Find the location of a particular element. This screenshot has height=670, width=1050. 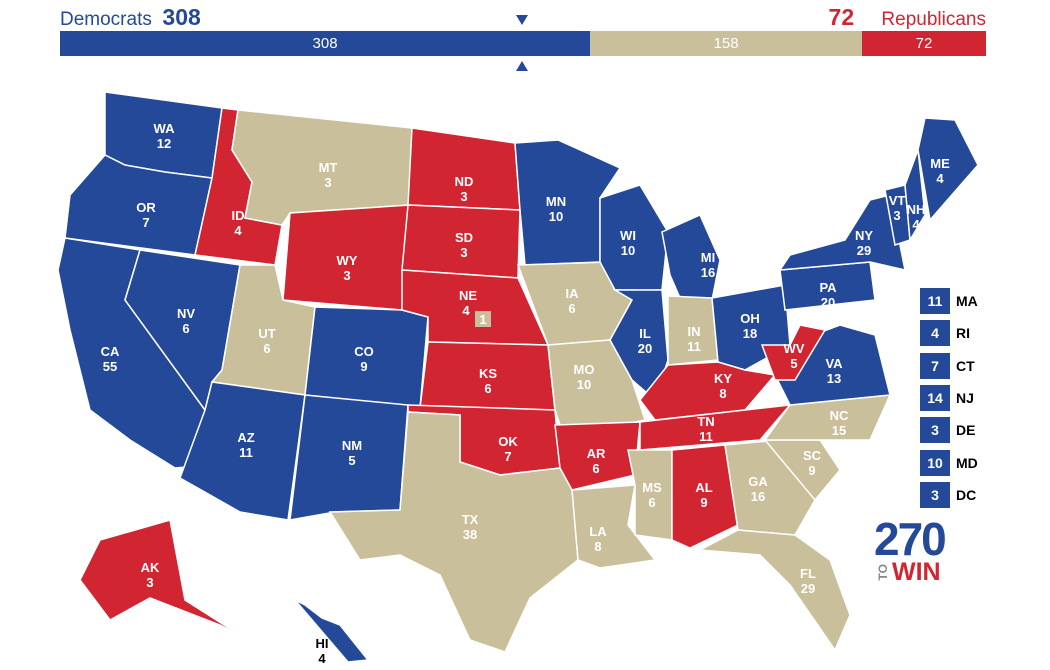

small-state-ev-ct: 7 is located at coordinates (935, 365).